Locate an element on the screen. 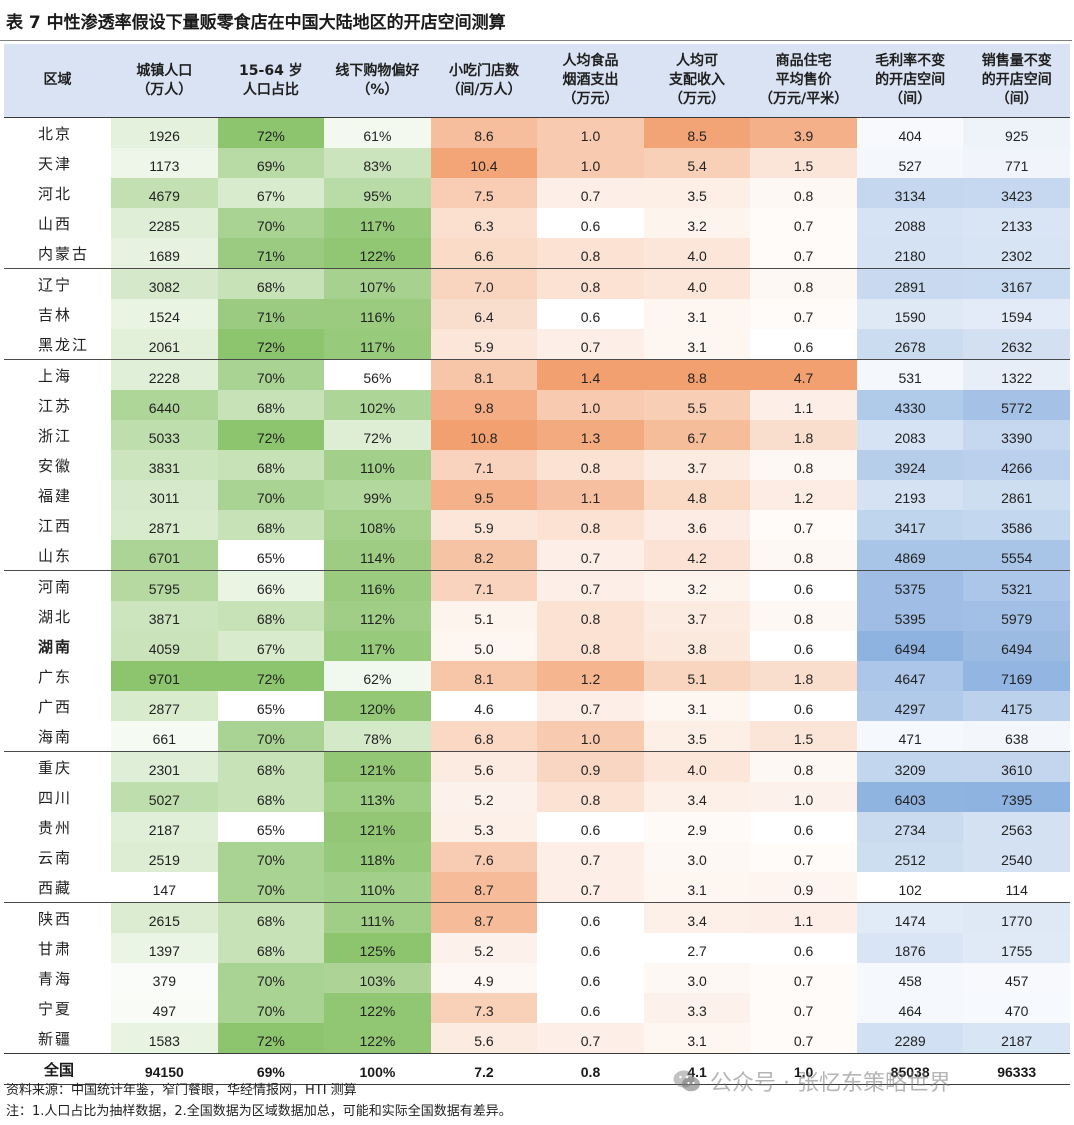 Image resolution: width=1074 pixels, height=1125 pixels. space-volume-cell: 457 is located at coordinates (1016, 978).